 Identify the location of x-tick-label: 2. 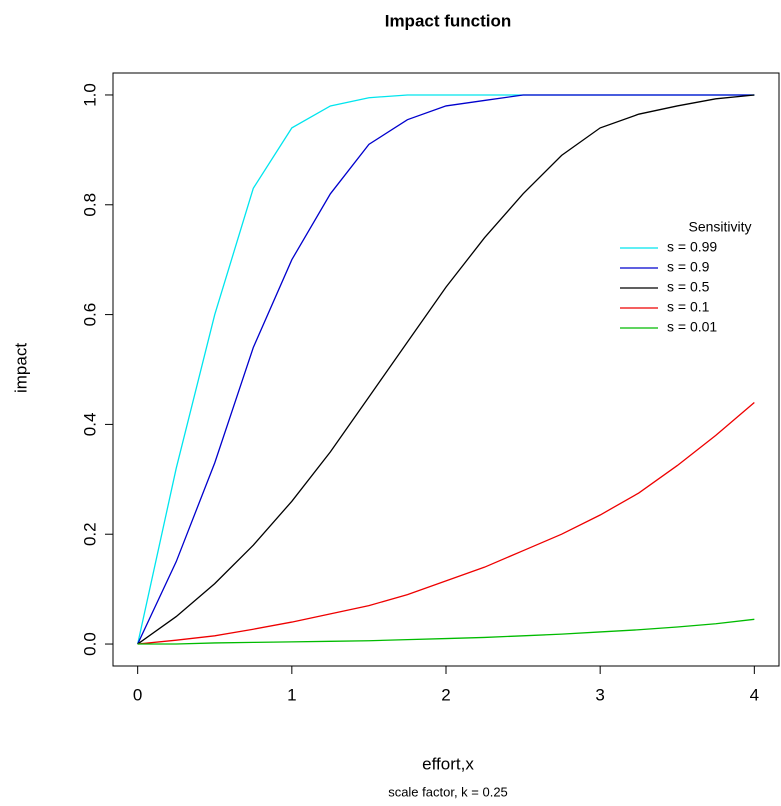
(445, 694).